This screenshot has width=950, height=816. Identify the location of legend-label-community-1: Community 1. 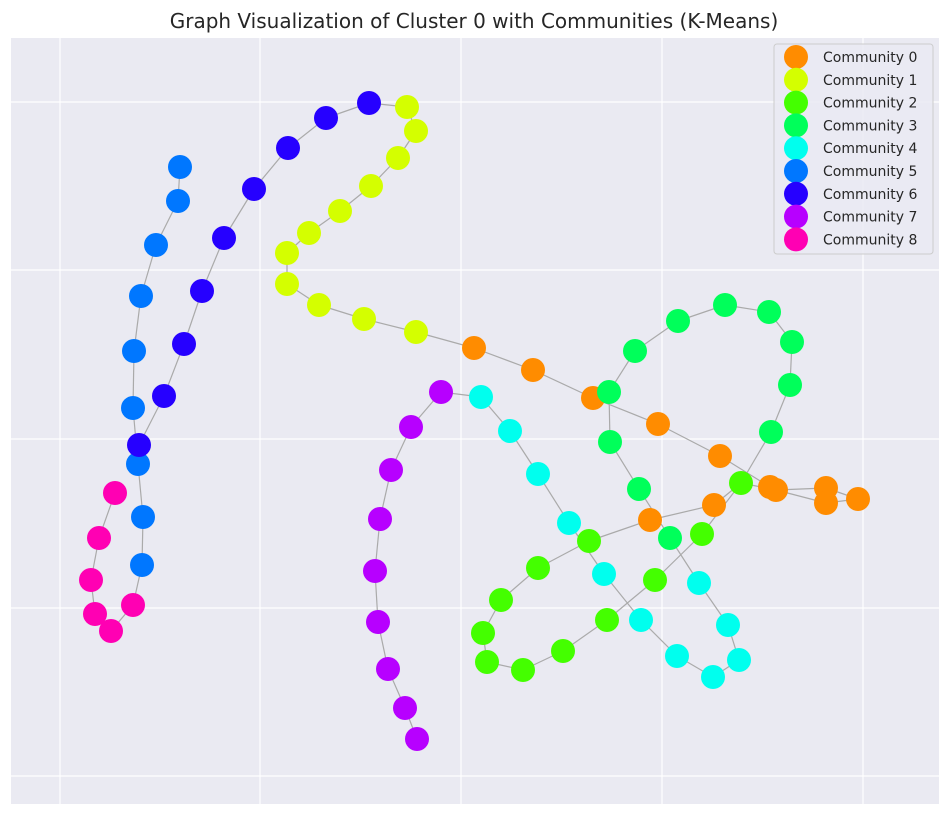
(870, 81).